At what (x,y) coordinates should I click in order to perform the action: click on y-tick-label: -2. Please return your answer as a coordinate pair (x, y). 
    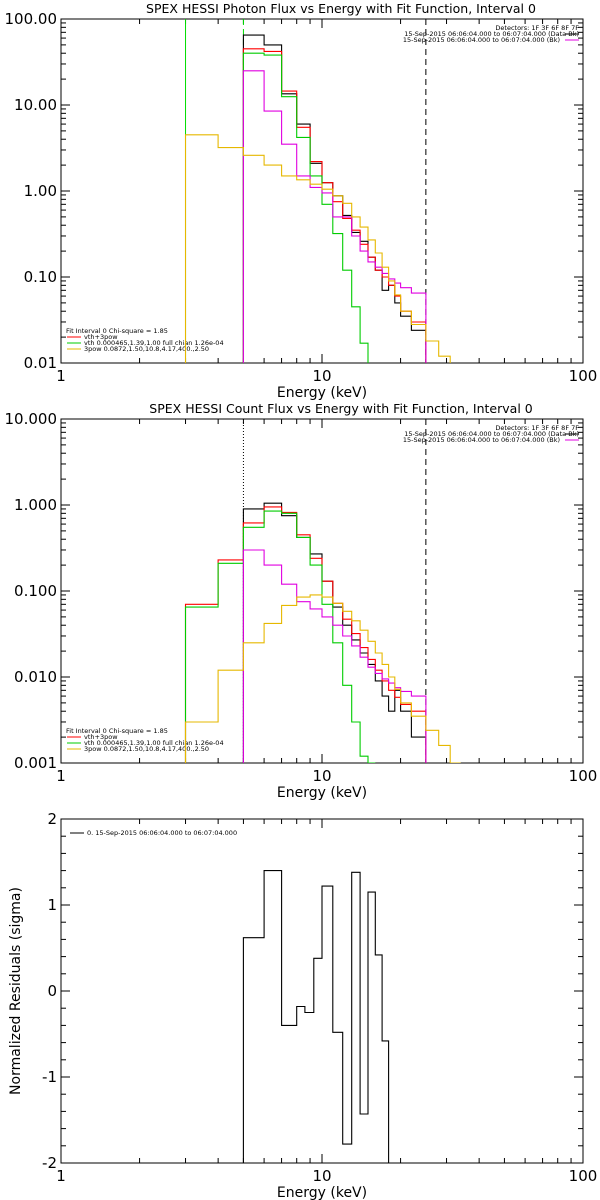
    Looking at the image, I should click on (49, 1163).